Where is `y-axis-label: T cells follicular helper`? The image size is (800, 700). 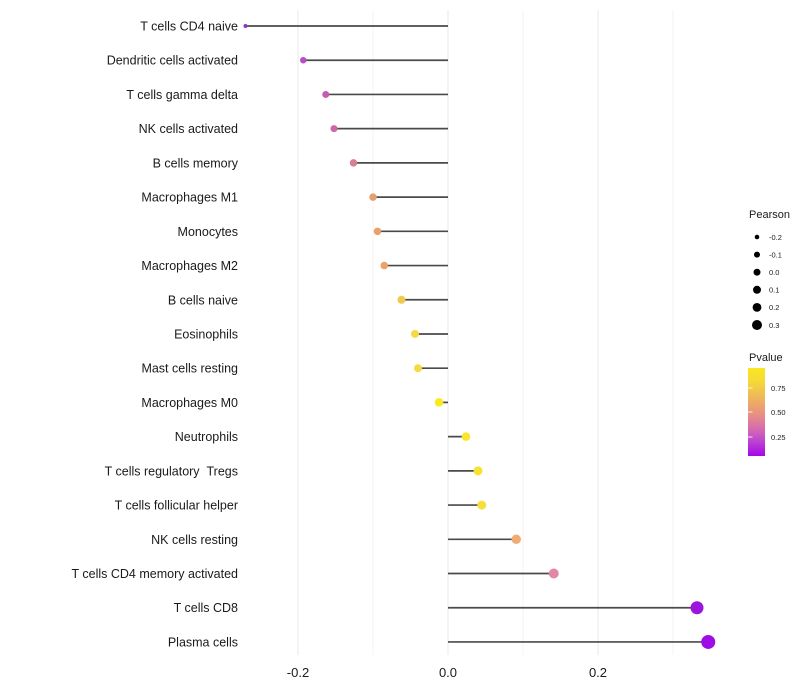 y-axis-label: T cells follicular helper is located at coordinates (176, 506).